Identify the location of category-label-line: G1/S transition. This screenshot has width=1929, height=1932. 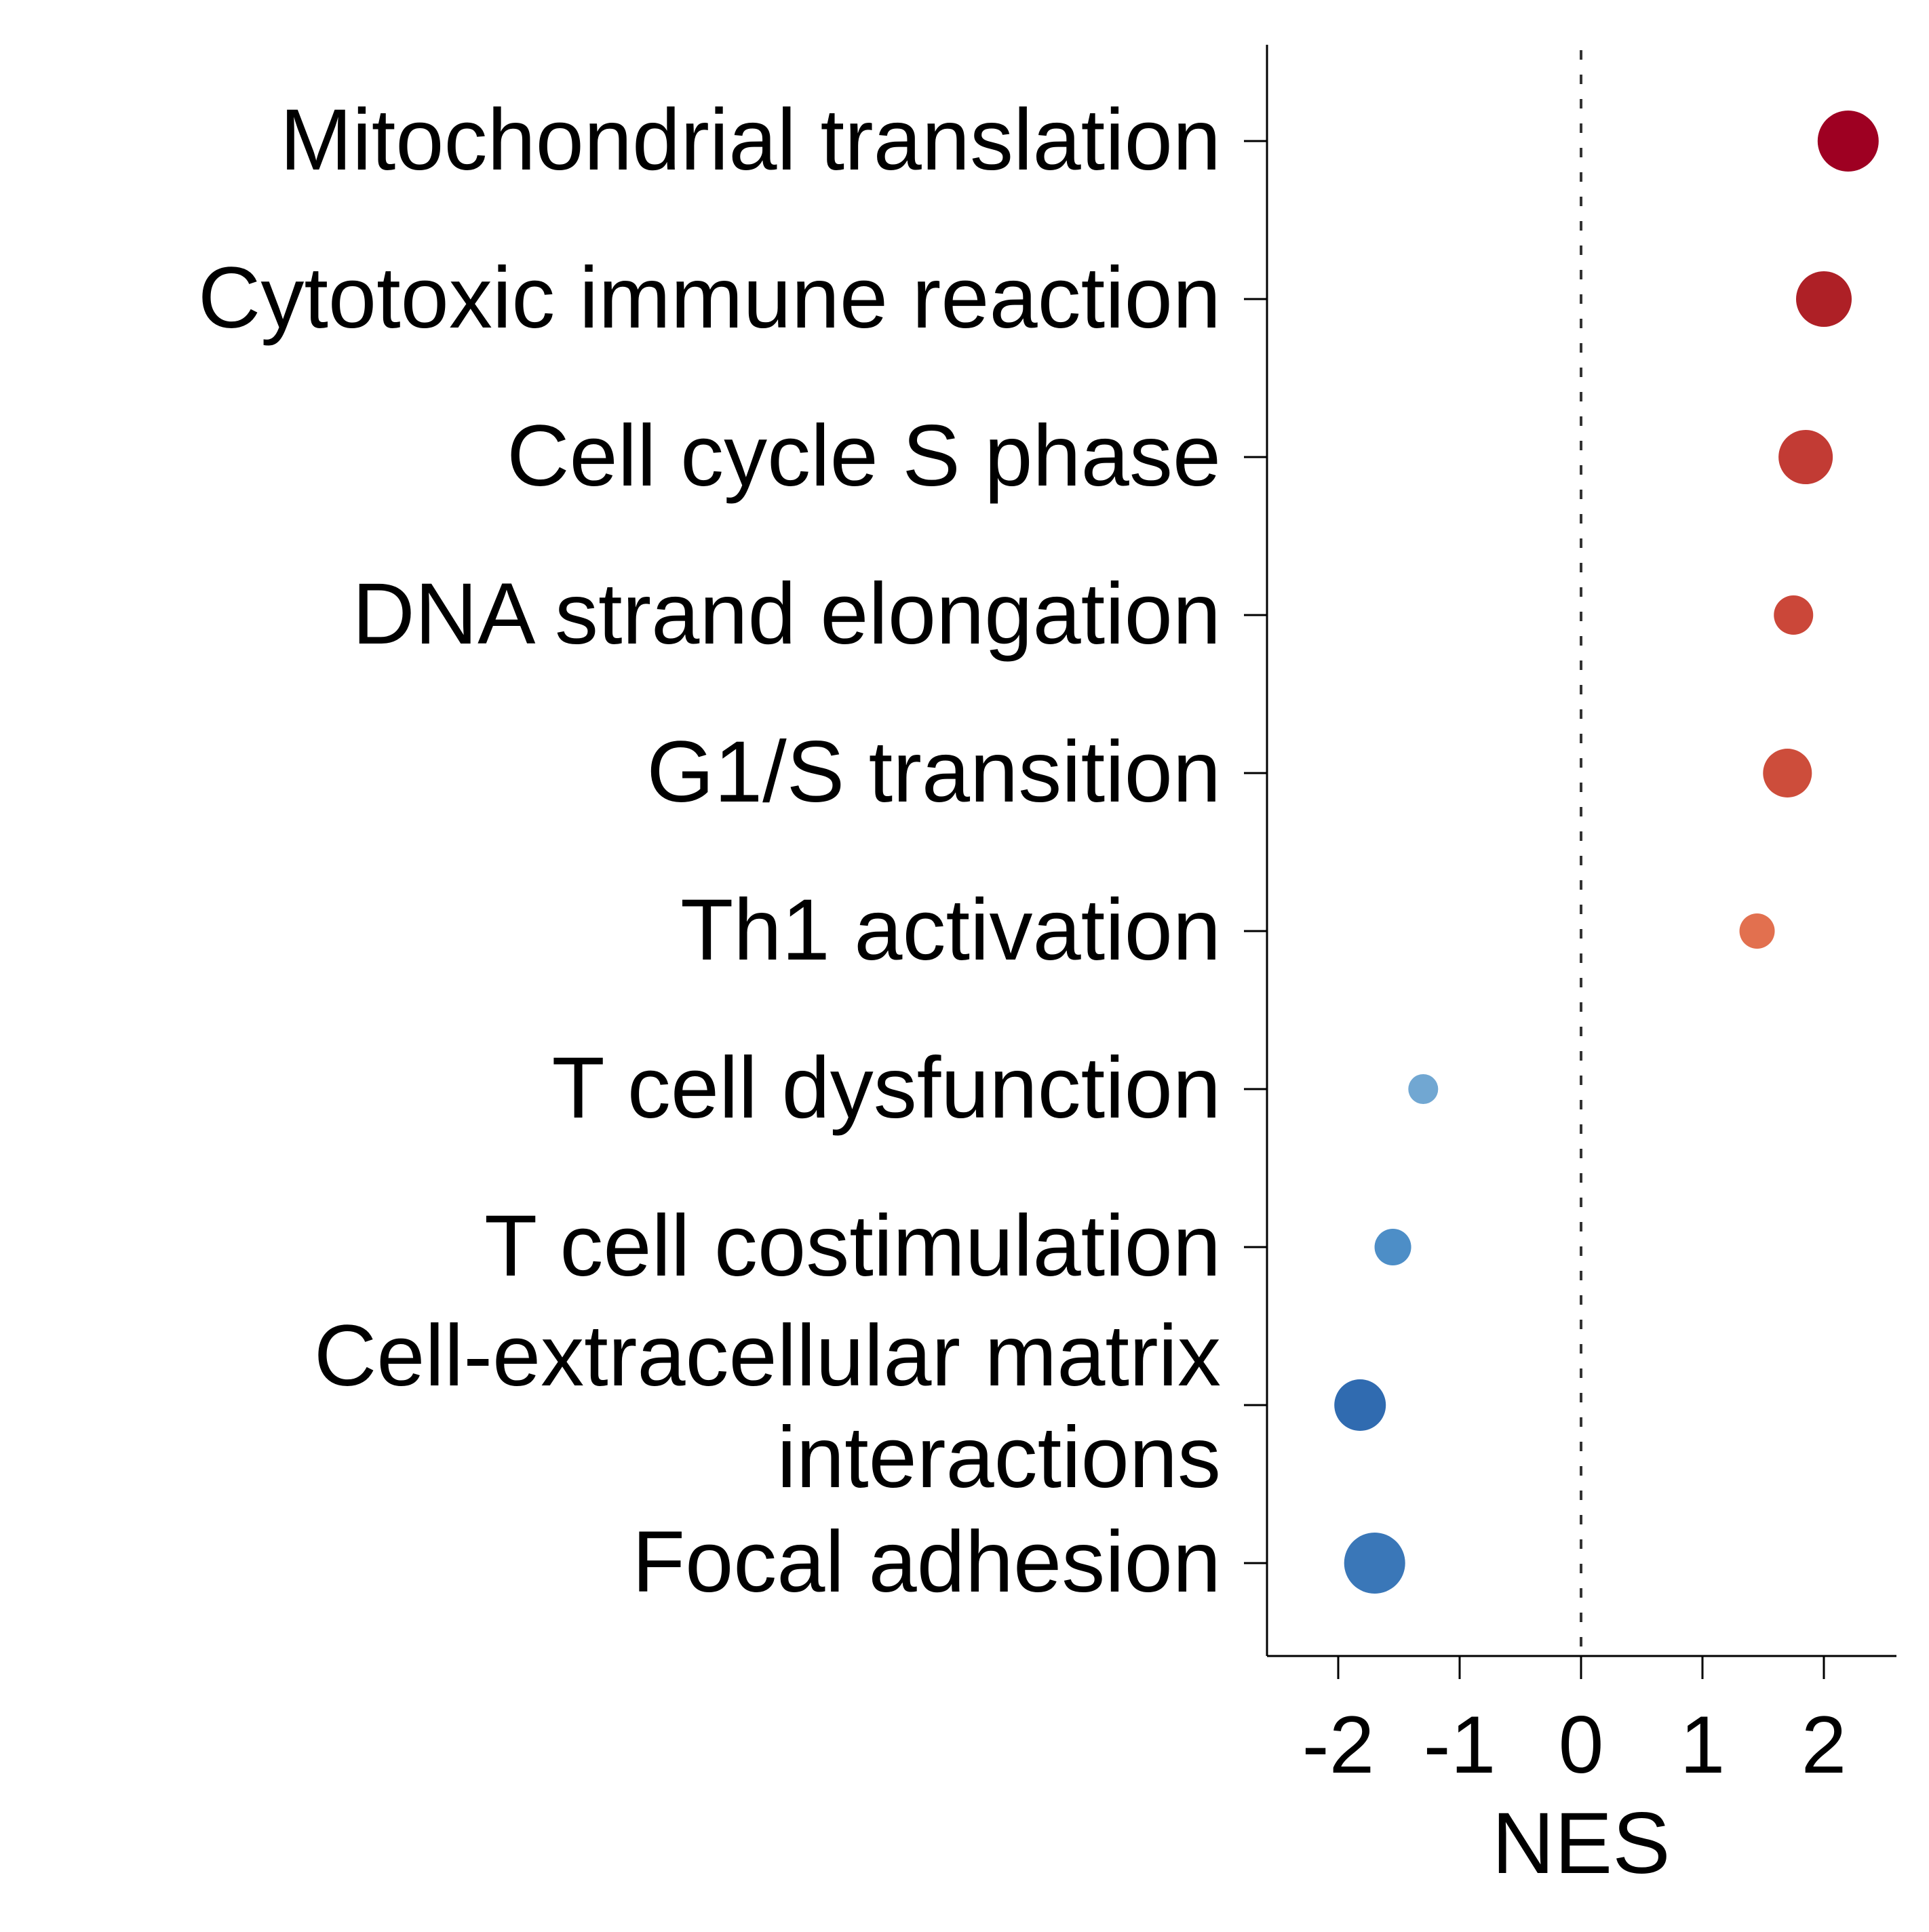
(933, 772).